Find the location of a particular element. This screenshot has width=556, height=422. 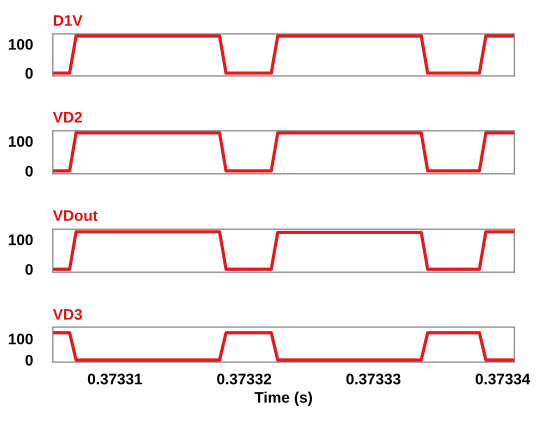

chart-title: VDout is located at coordinates (75, 215).